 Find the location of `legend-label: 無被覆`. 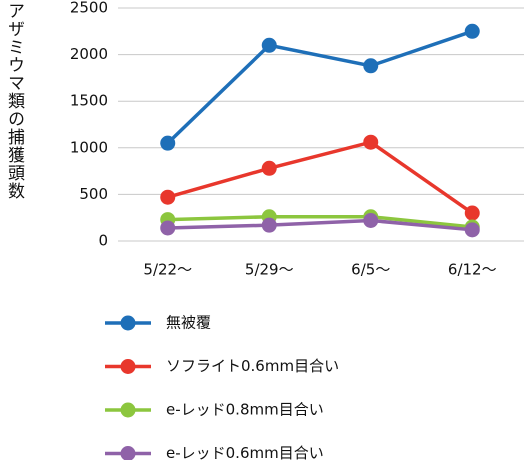

legend-label: 無被覆 is located at coordinates (188, 323).